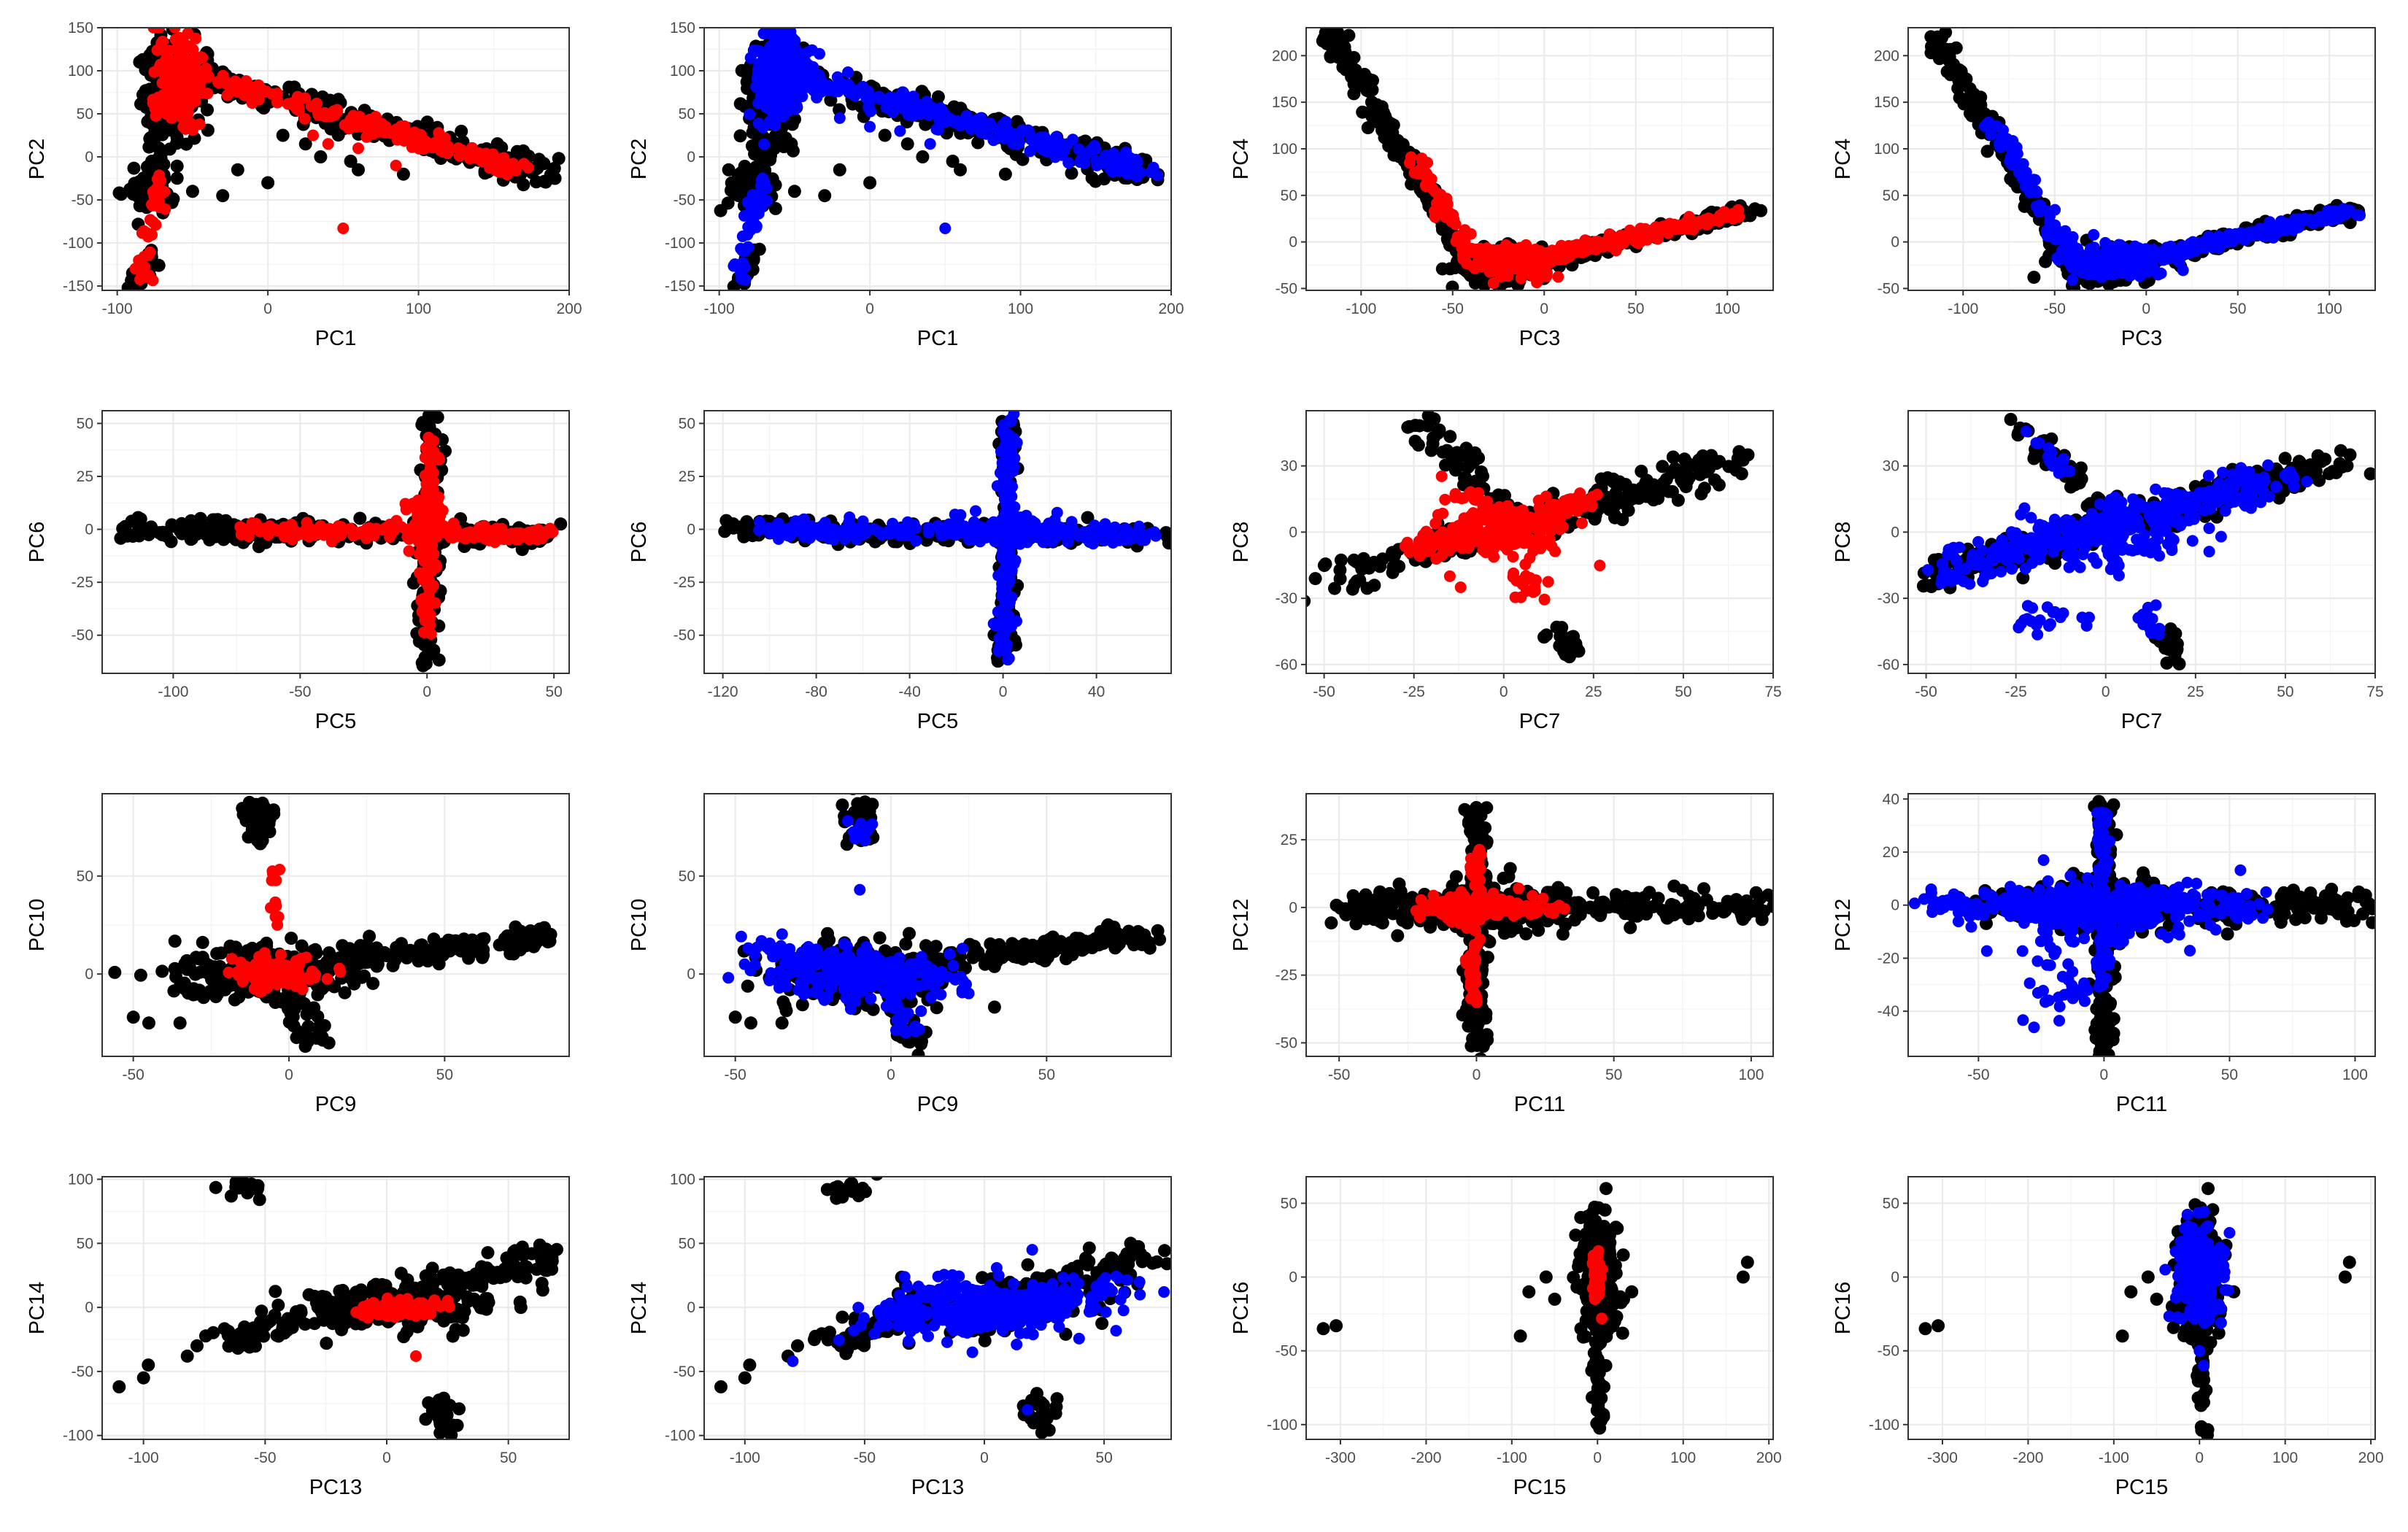 Image resolution: width=2408 pixels, height=1532 pixels. Describe the element at coordinates (300, 692) in the screenshot. I see `x-tick-label: -50` at that location.